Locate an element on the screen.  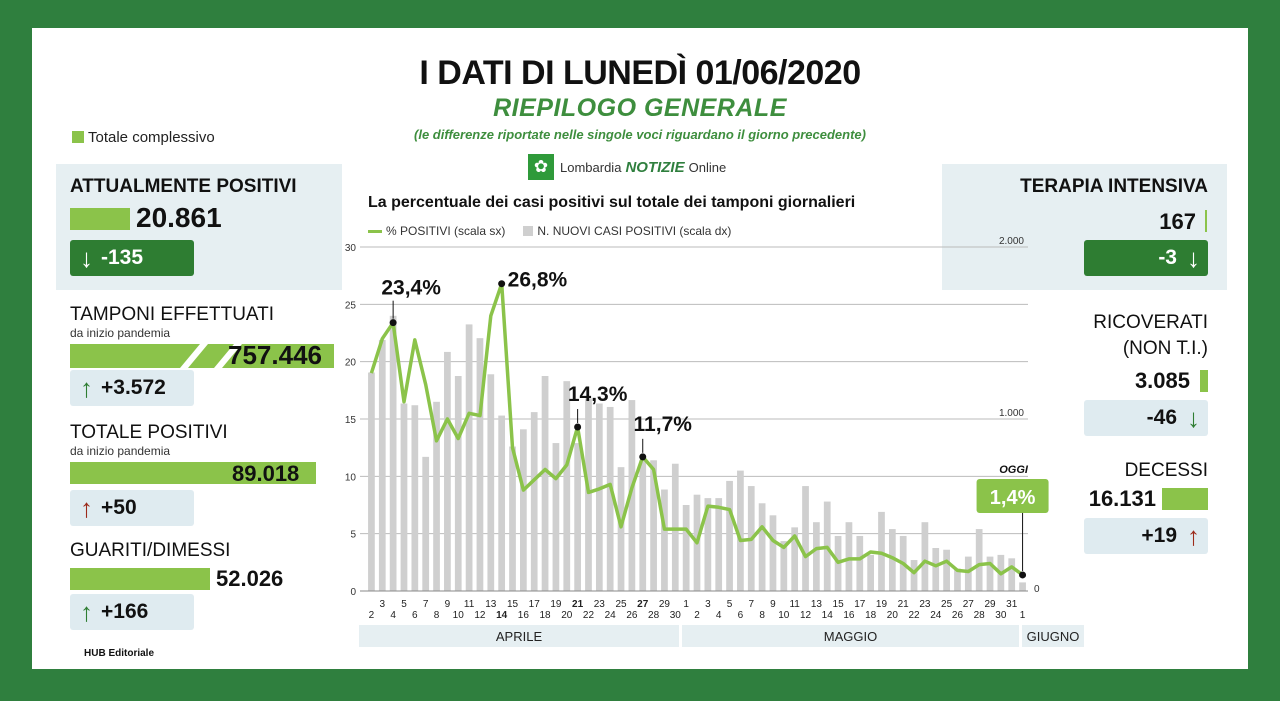
y-left-tick-label: 25 is located at coordinates (351, 305).